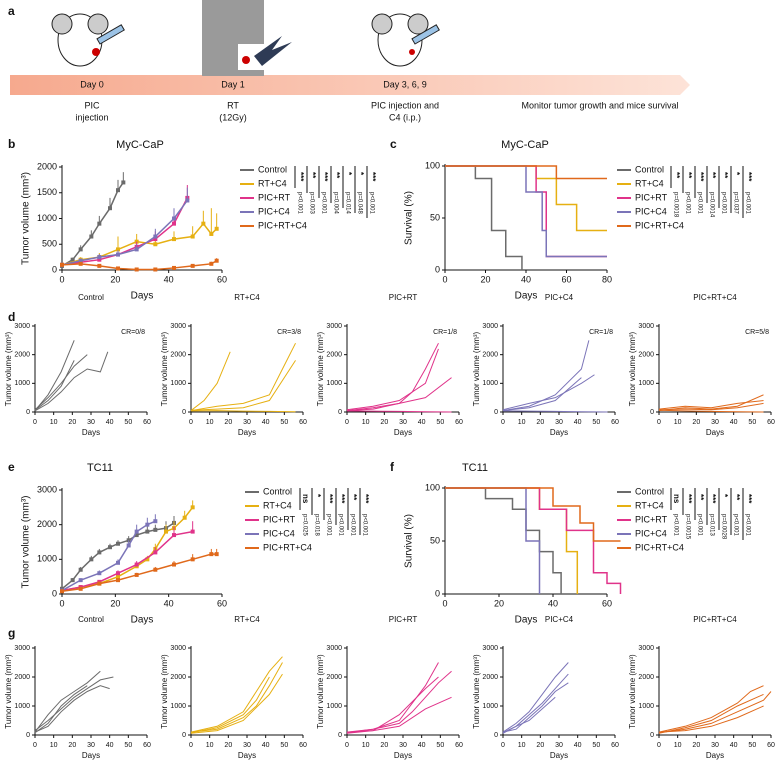 Image resolution: width=777 pixels, height=769 pixels. Describe the element at coordinates (304, 525) in the screenshot. I see `significance: p=0.025` at that location.